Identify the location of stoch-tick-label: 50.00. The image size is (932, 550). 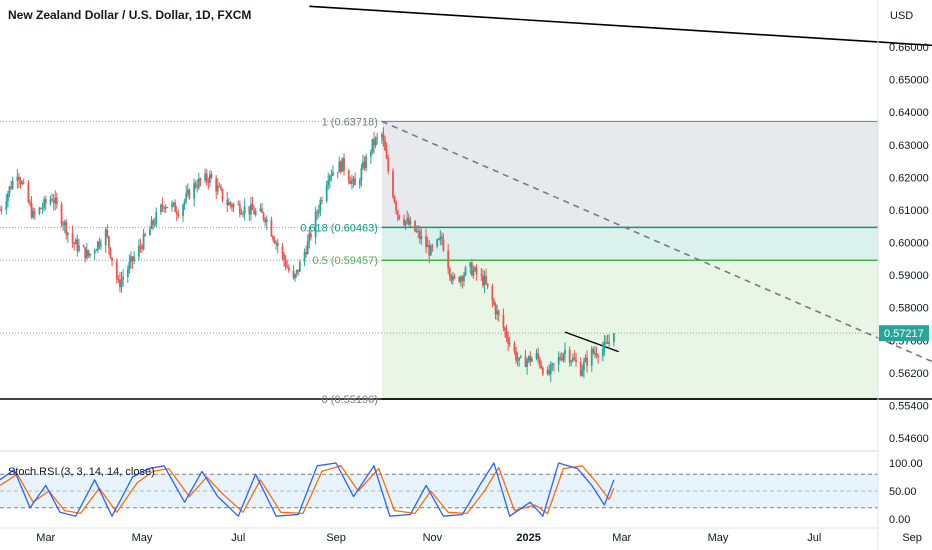
(903, 492).